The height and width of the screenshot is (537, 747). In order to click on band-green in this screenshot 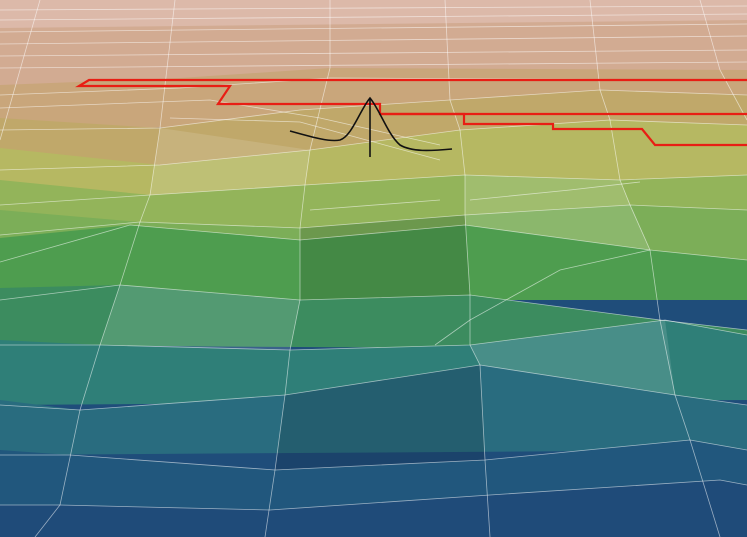, I will do `click(373, 262)`.